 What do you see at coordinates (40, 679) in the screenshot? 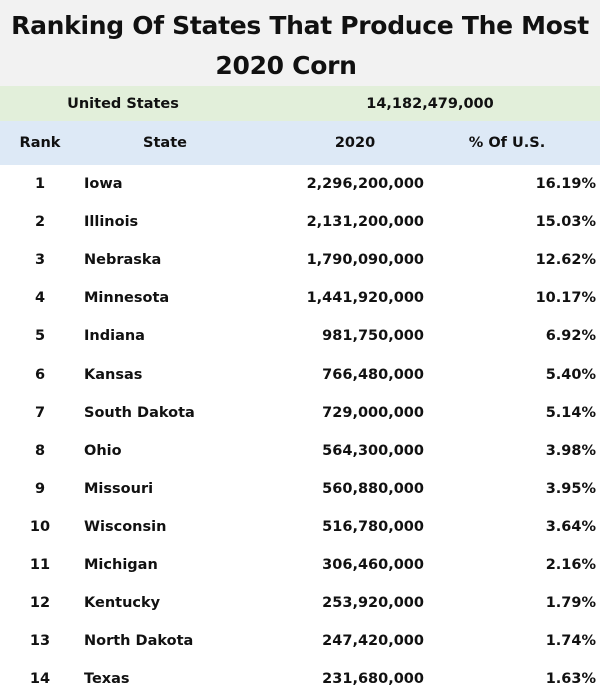
I see `rank-cell: 14` at bounding box center [40, 679].